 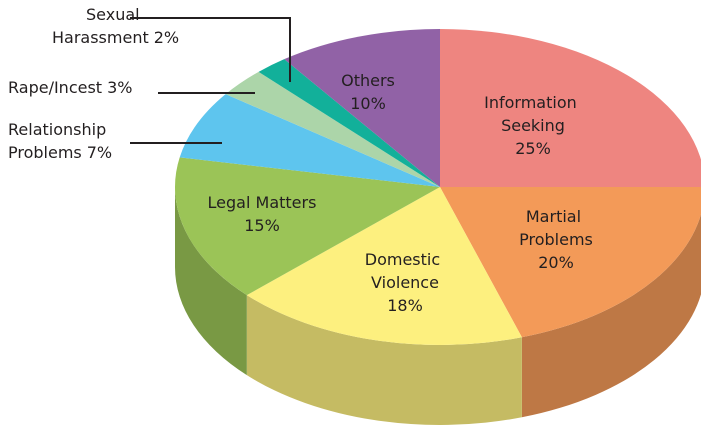 I want to click on value-label: 2%, so click(x=166, y=37).